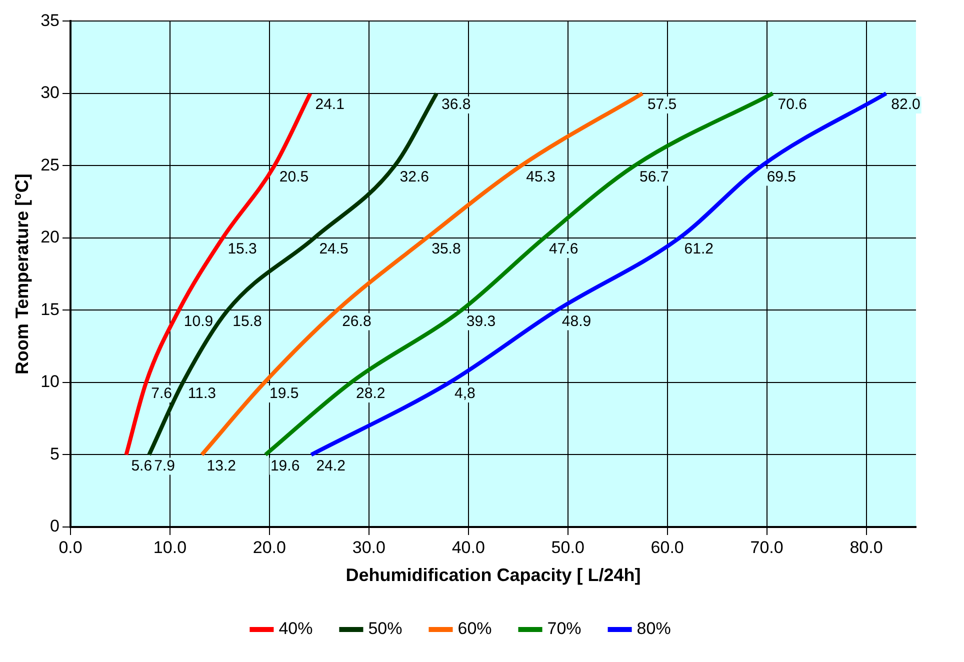  I want to click on x-tick-label: 40.0, so click(468, 547).